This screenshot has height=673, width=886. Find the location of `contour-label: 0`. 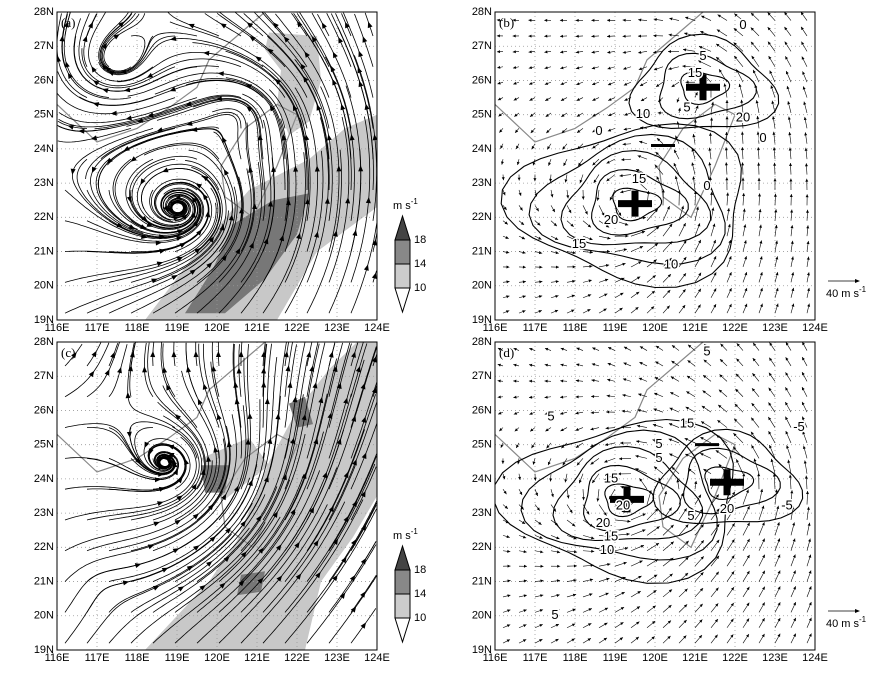

contour-label: 0 is located at coordinates (742, 24).